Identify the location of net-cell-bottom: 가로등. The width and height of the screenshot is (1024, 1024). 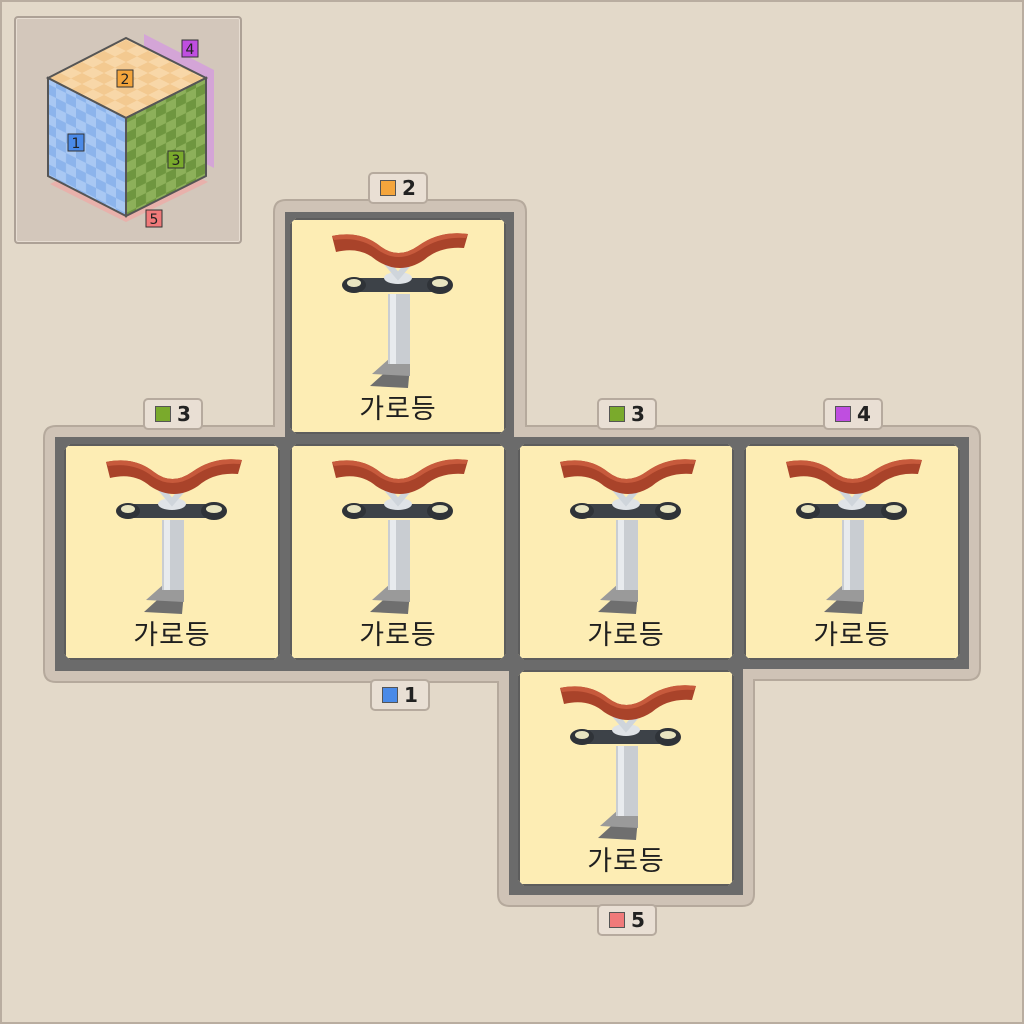
(626, 778).